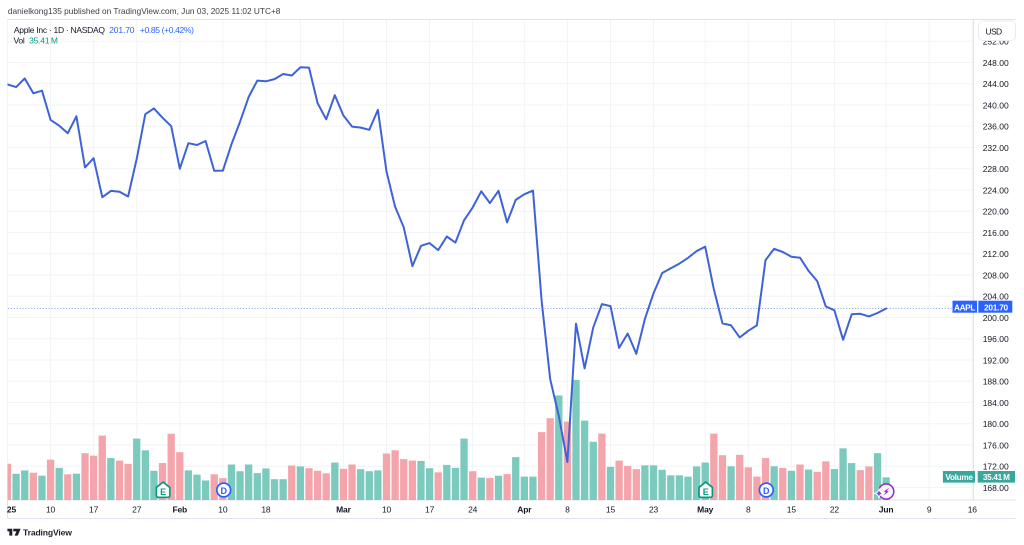  What do you see at coordinates (266, 510) in the screenshot?
I see `svg-text: 18` at bounding box center [266, 510].